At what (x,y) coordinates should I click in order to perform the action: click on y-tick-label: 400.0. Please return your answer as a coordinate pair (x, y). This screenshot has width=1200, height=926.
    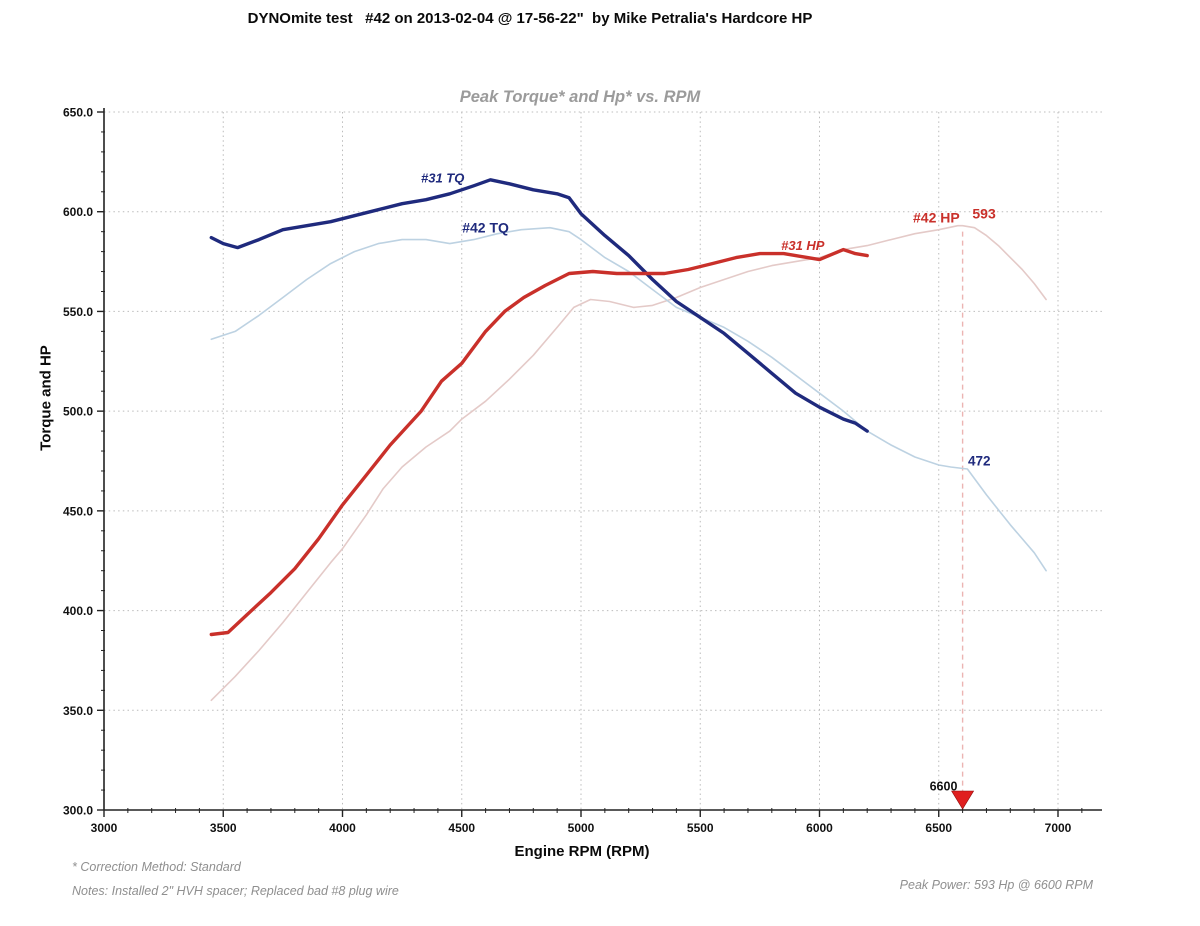
    Looking at the image, I should click on (78, 611).